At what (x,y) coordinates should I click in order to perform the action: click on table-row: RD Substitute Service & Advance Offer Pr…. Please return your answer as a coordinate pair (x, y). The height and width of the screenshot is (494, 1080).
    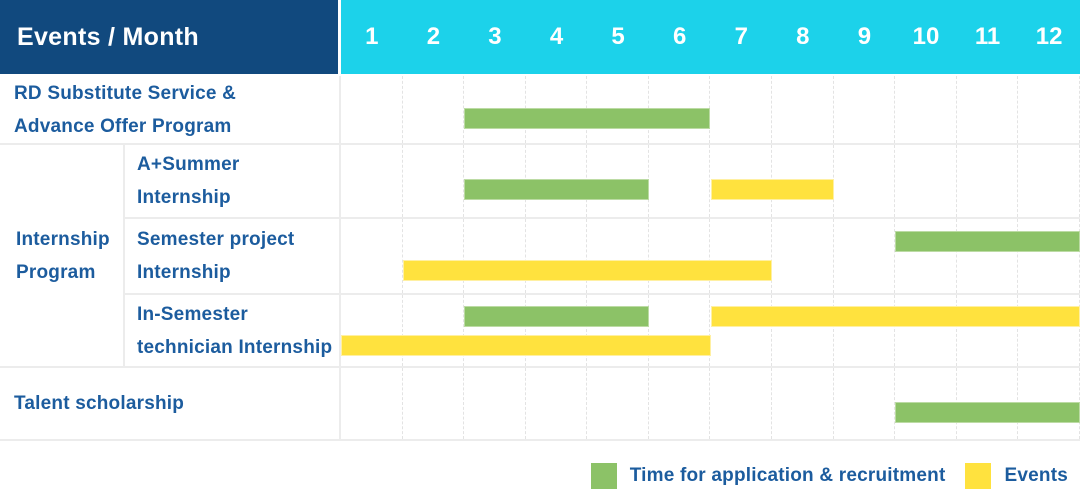
    Looking at the image, I should click on (540, 110).